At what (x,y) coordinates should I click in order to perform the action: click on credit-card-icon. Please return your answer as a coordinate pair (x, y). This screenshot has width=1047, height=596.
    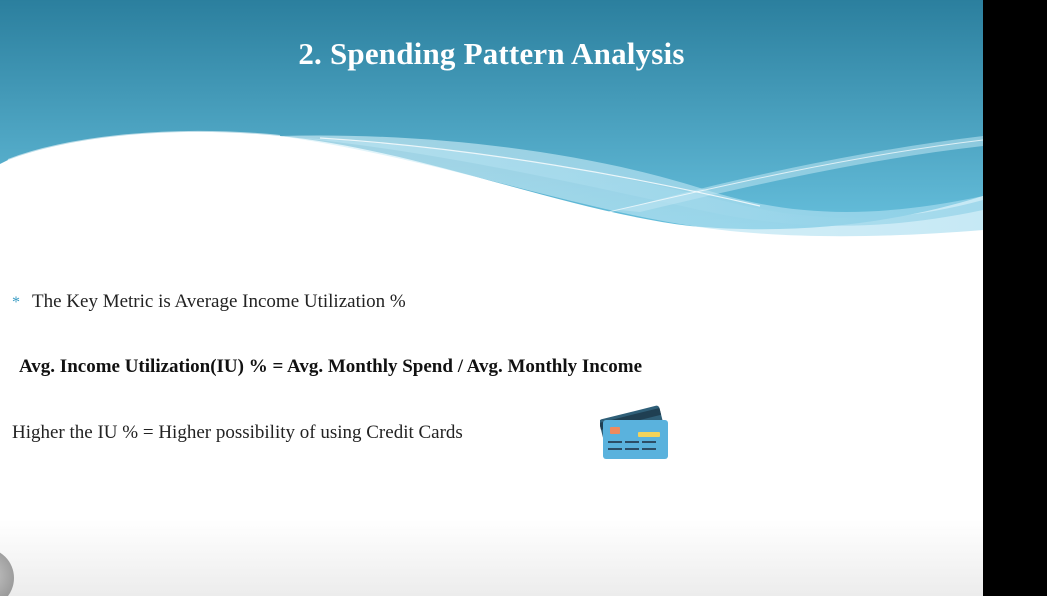
    Looking at the image, I should click on (634, 432).